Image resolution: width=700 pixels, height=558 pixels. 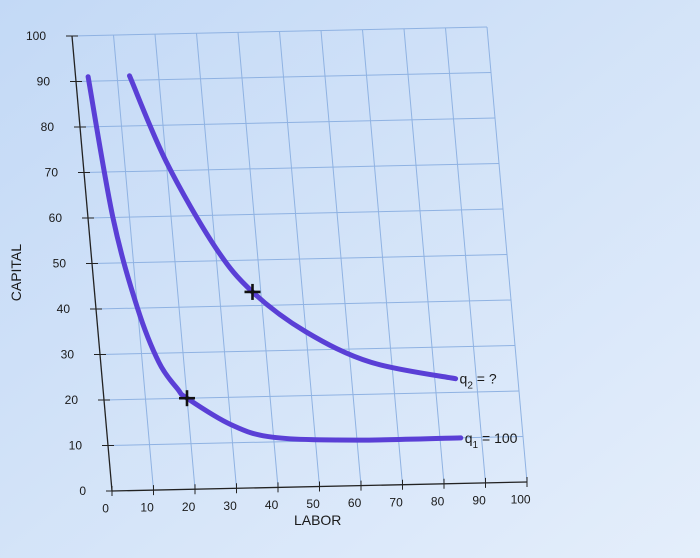 What do you see at coordinates (82, 491) in the screenshot?
I see `y-tick-label: 0` at bounding box center [82, 491].